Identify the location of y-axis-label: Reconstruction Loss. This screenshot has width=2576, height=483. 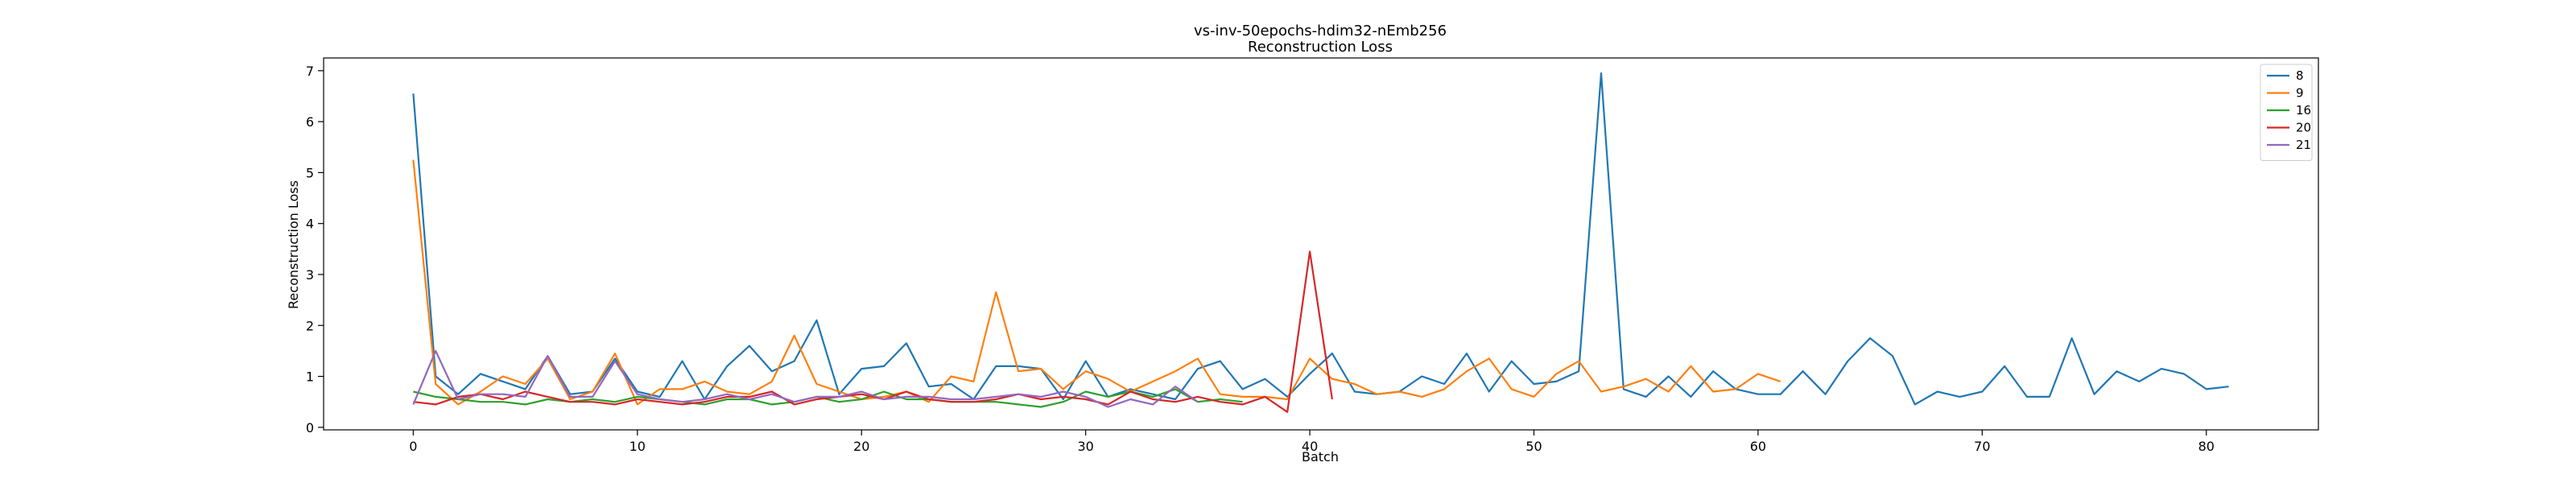
(293, 244).